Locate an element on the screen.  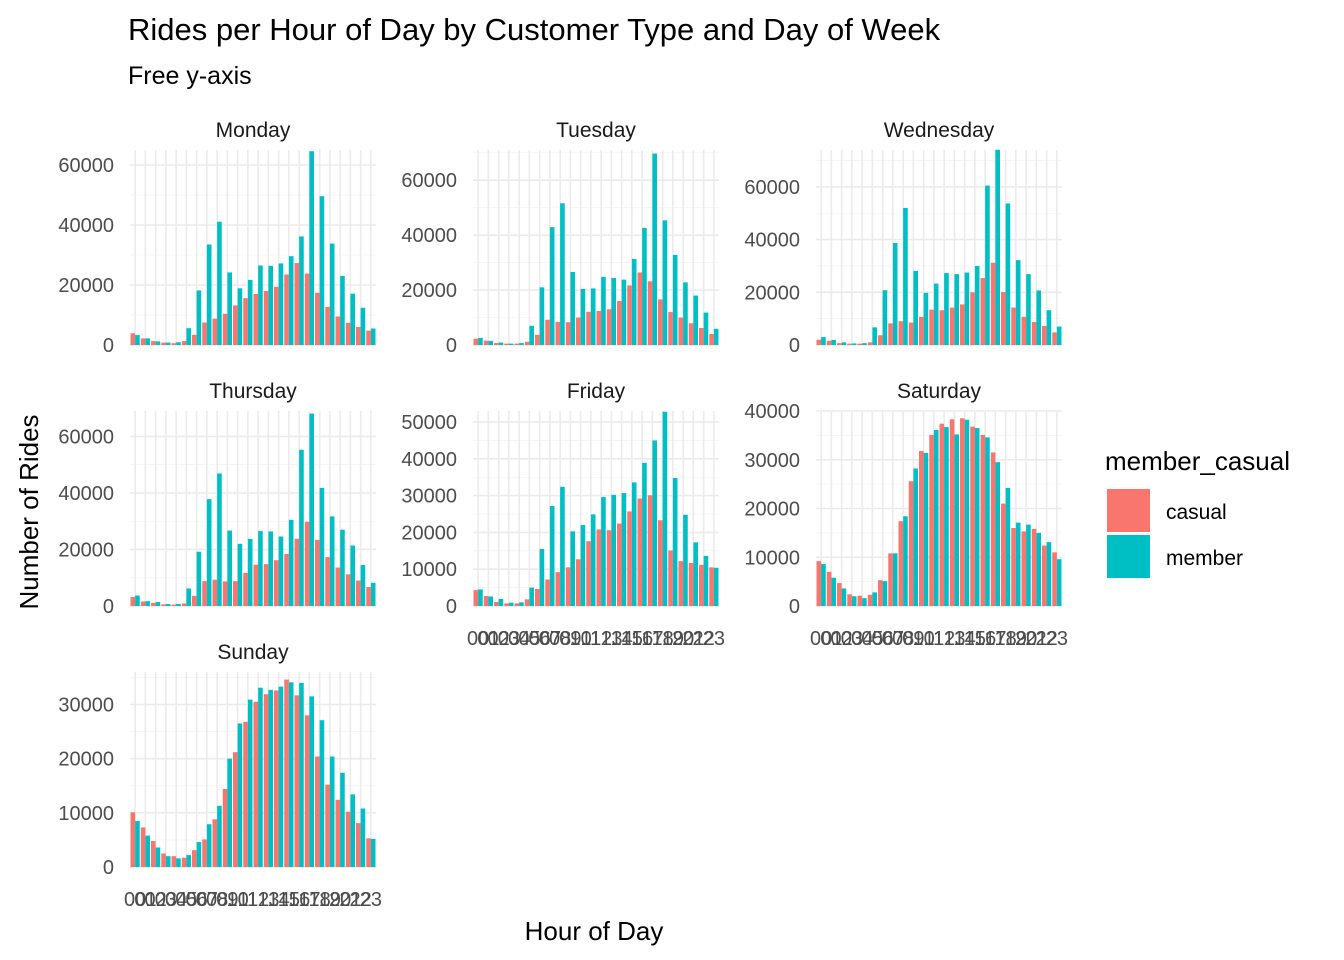
legend: member_casual casual member is located at coordinates (1197, 512).